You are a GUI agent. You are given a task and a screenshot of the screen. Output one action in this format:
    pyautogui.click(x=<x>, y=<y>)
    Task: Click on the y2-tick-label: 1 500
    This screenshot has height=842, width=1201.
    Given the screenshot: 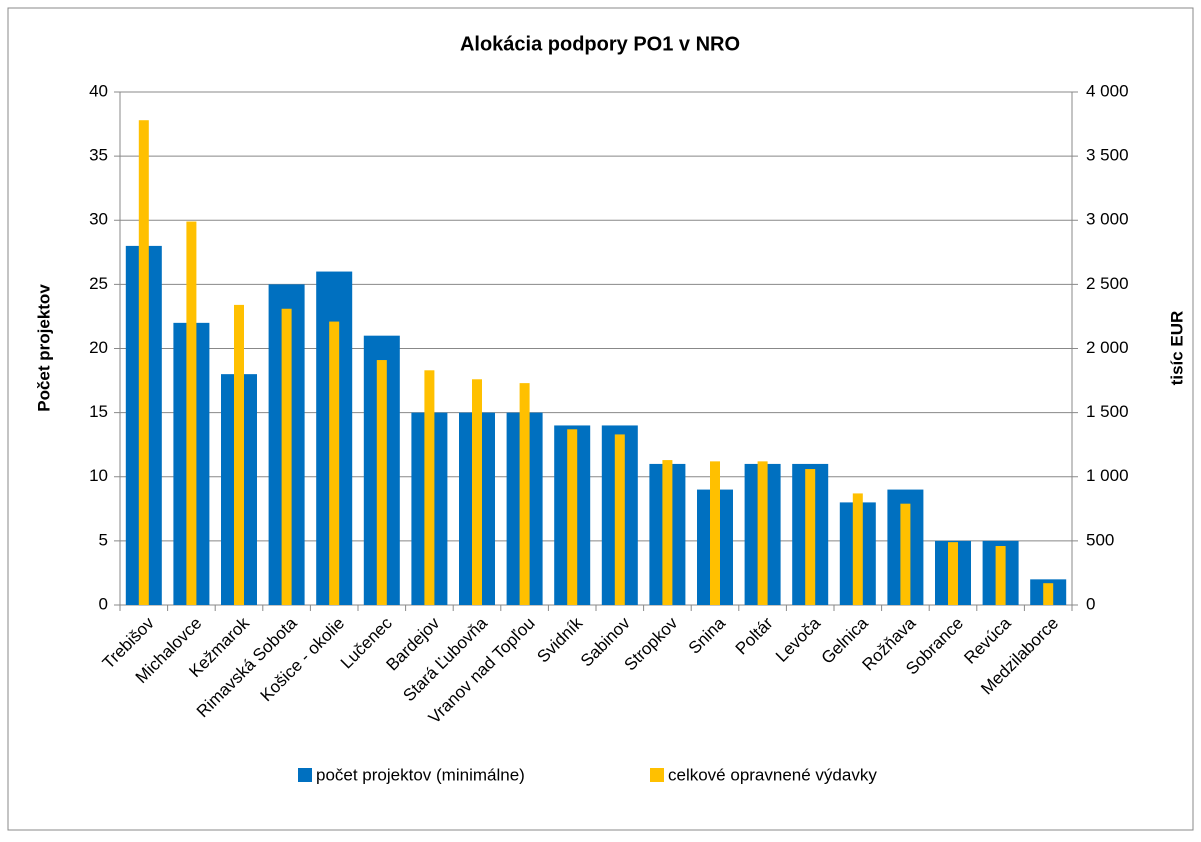 What is the action you would take?
    pyautogui.click(x=1107, y=411)
    